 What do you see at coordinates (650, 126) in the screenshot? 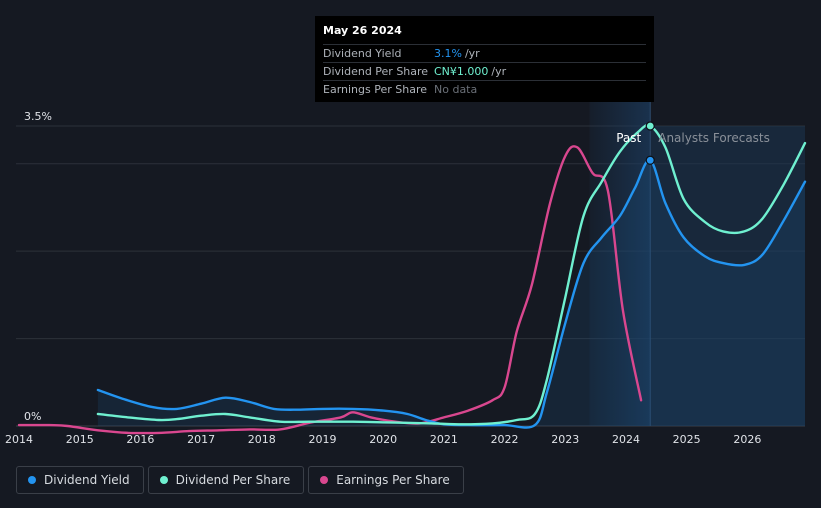
I see `dividend-per-share-marker` at bounding box center [650, 126].